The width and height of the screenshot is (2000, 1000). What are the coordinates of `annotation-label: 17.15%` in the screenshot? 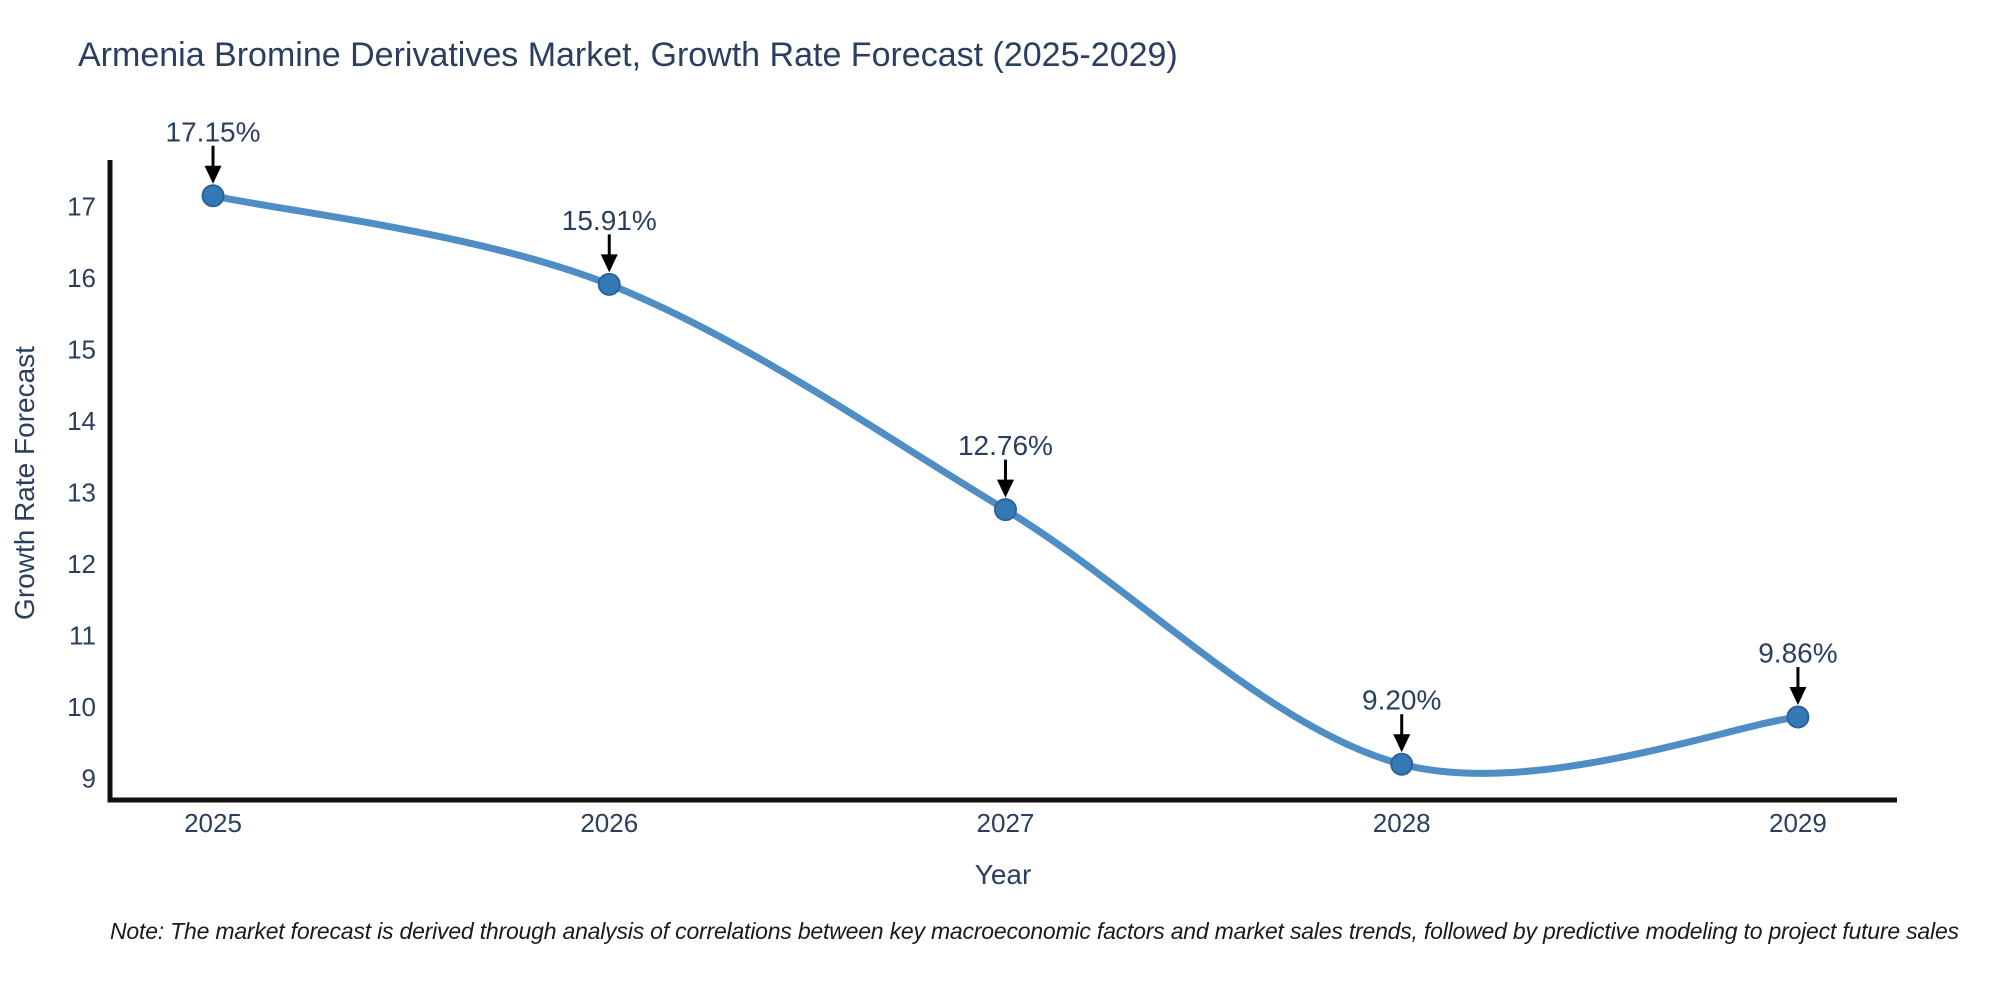 It's located at (213, 131).